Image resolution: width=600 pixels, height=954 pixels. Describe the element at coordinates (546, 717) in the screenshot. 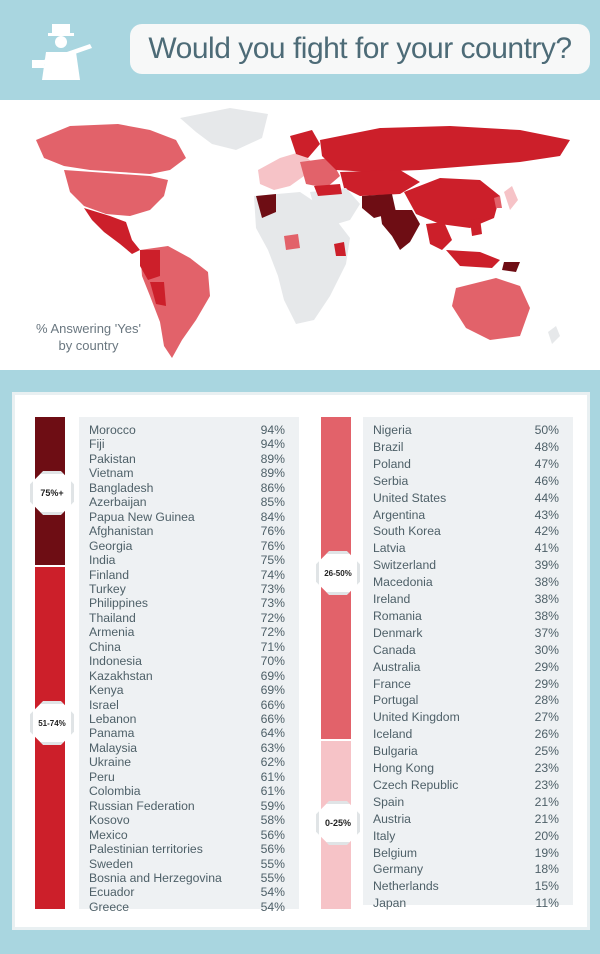

I see `country-percent: 27%` at that location.